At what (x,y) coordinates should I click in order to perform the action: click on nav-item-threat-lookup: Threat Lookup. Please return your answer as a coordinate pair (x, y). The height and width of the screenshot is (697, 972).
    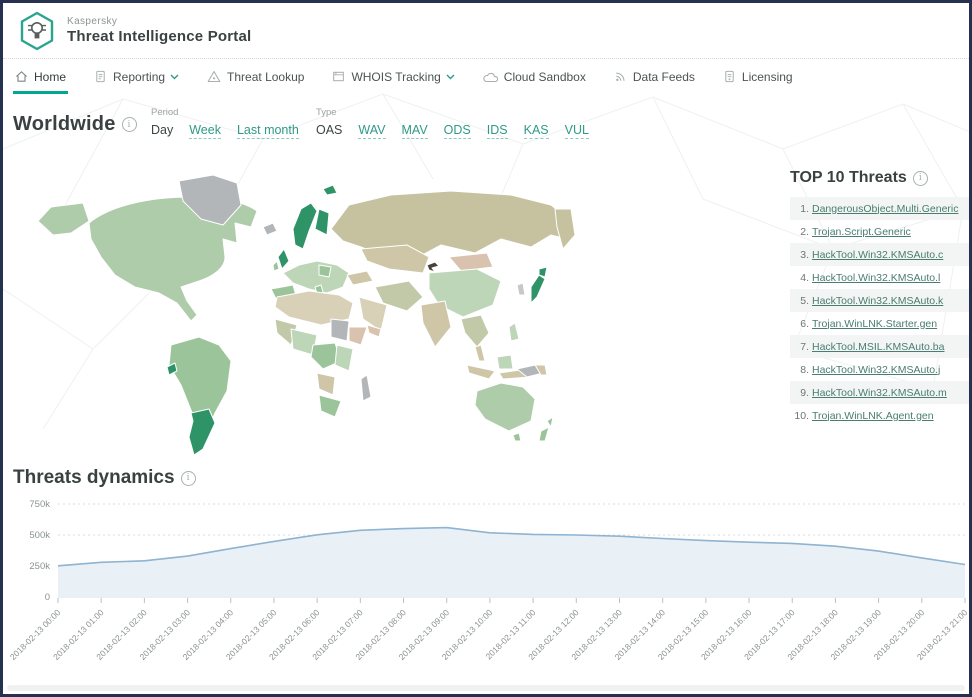
    Looking at the image, I should click on (255, 76).